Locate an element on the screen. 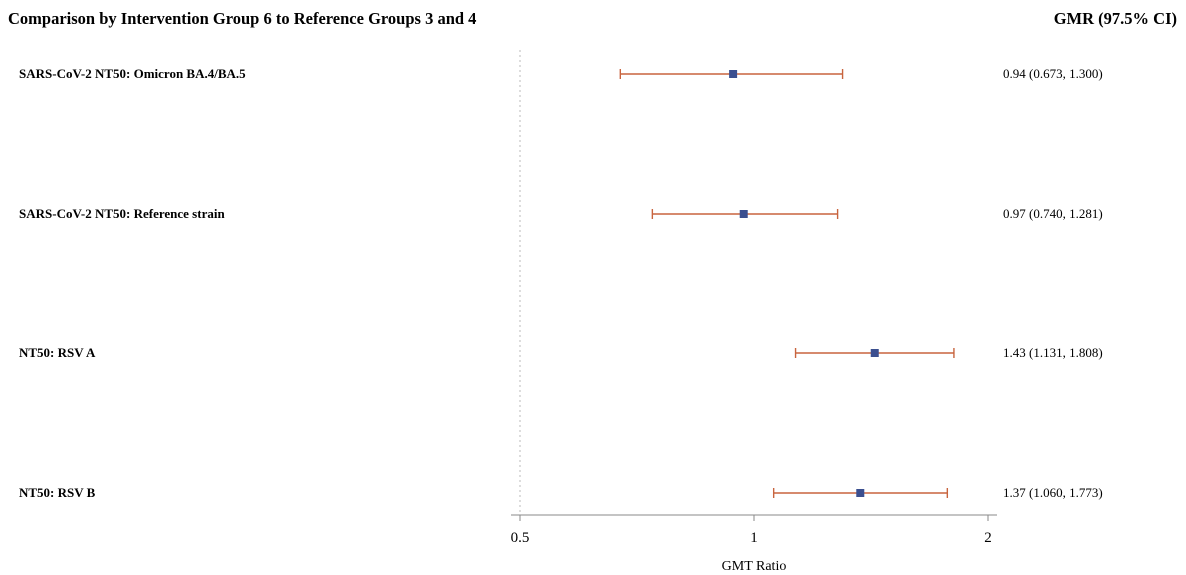  row-ci-reference-strain: 0.97 (0.740, 1.281) is located at coordinates (1053, 213).